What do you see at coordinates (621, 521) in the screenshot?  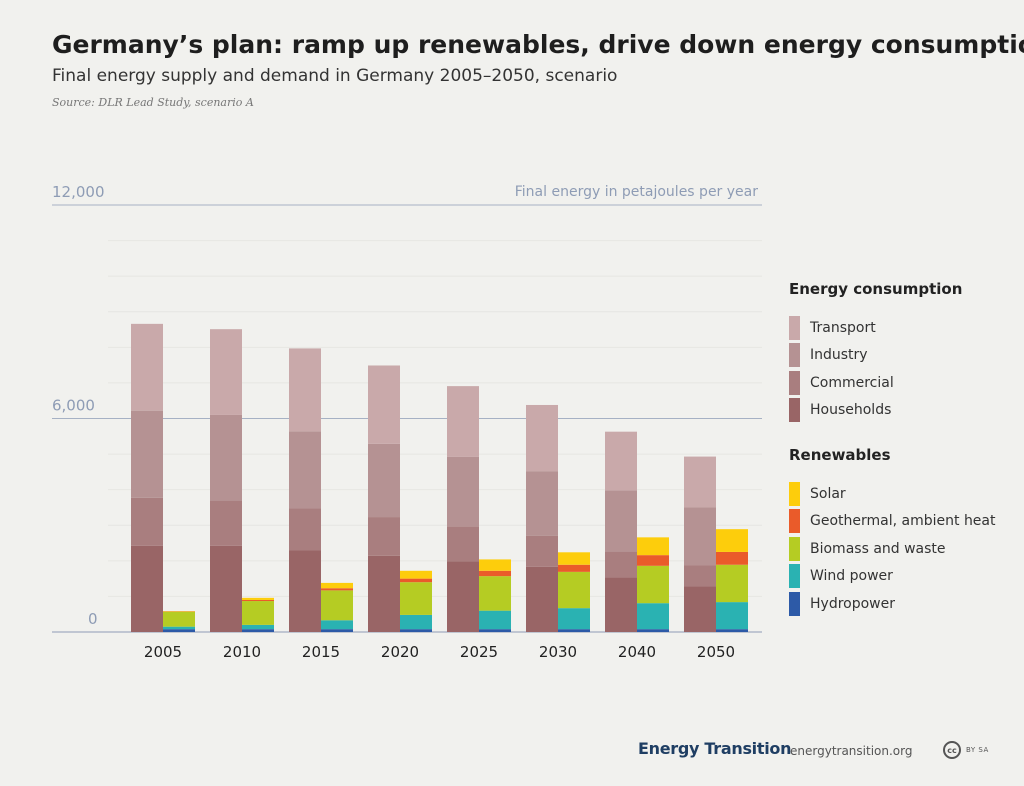 I see `bar-industry-2040` at bounding box center [621, 521].